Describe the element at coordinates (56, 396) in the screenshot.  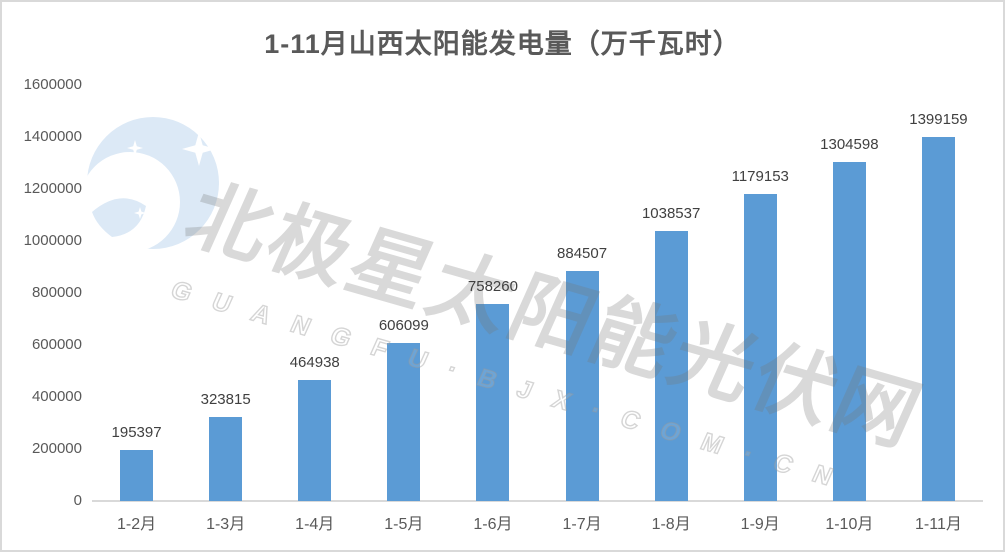
I see `y-axis-tick-label: 400000` at that location.